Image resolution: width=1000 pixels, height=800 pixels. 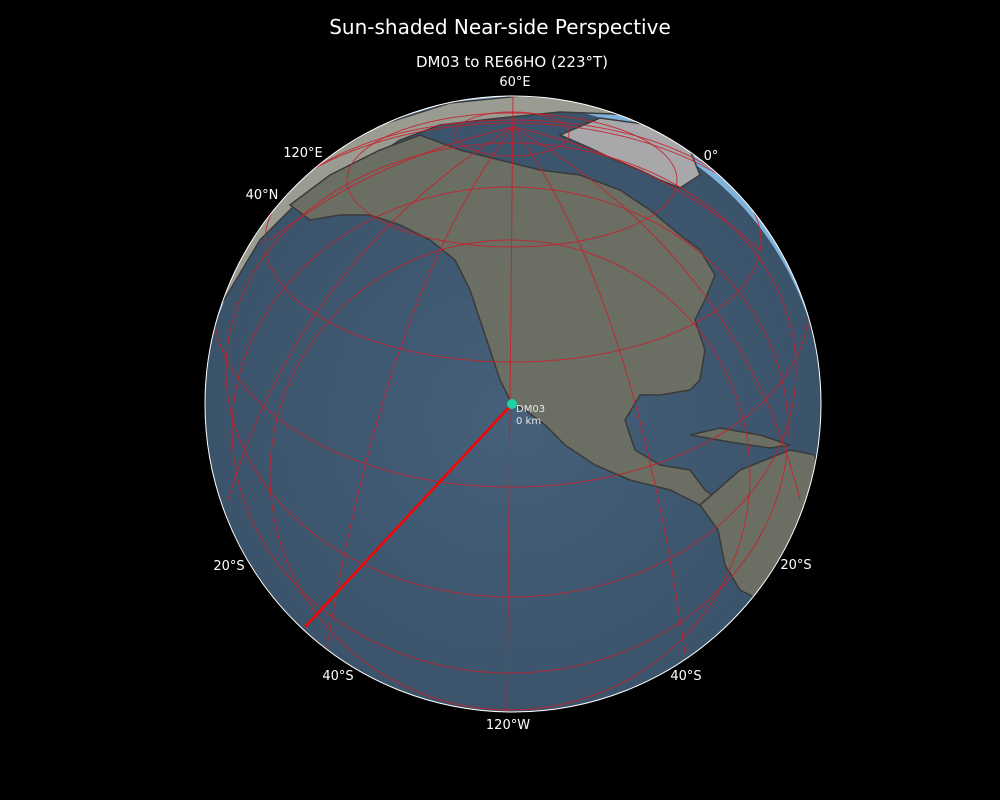 I want to click on label-20s-left: 20°S, so click(x=228, y=566).